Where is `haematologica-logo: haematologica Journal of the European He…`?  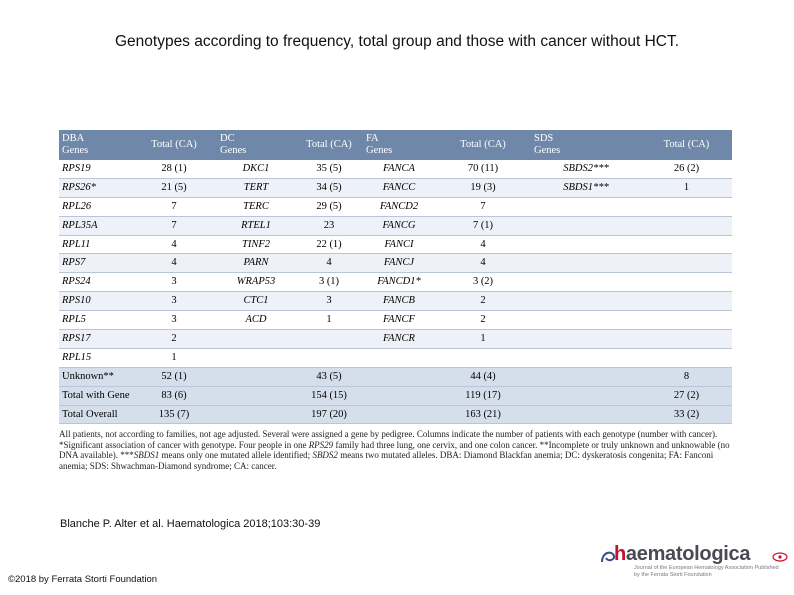 haematologica-logo: haematologica Journal of the European He… is located at coordinates (695, 561).